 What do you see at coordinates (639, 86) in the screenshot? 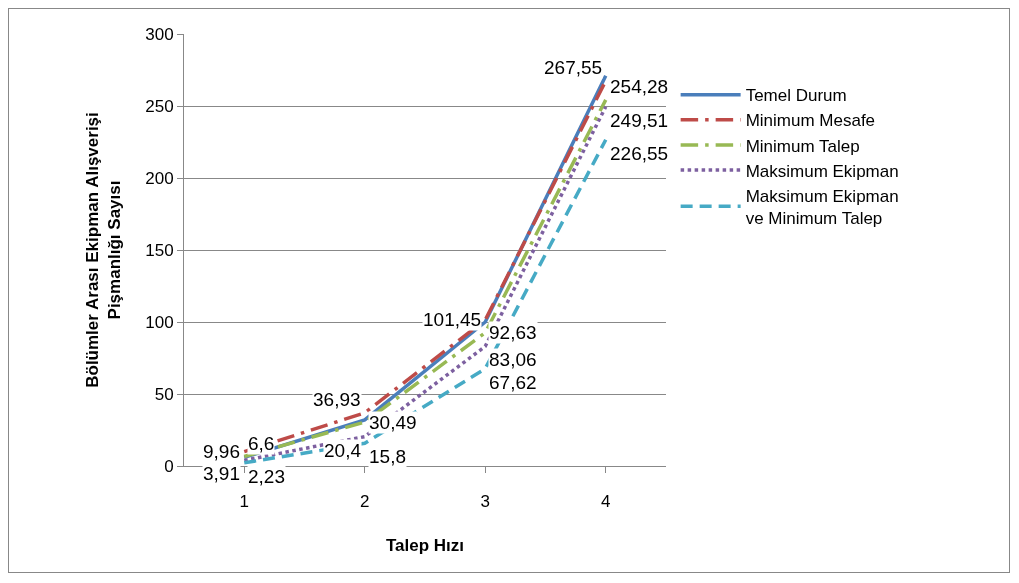
I see `data-label: 254,28` at bounding box center [639, 86].